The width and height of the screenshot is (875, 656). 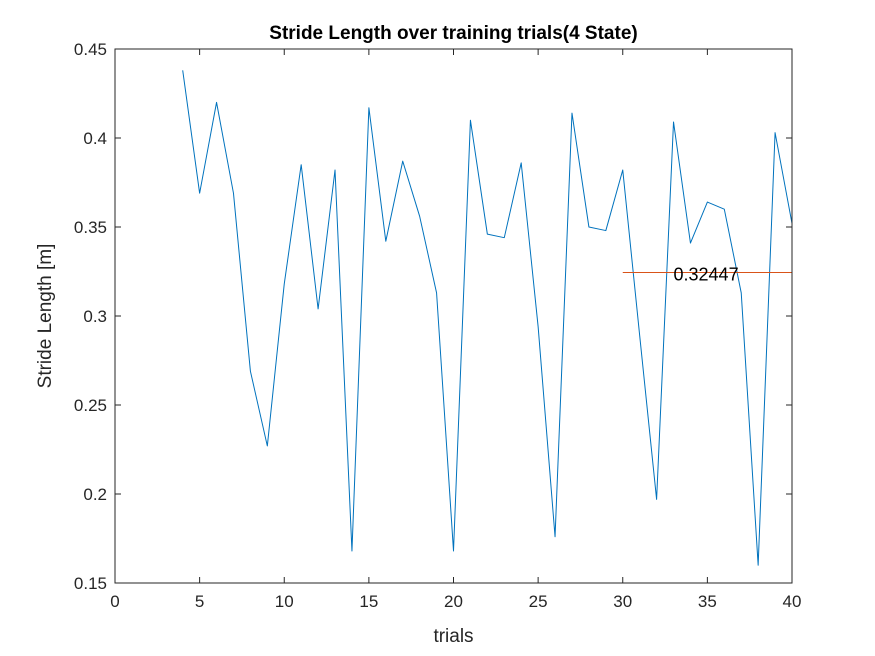 I want to click on x-tick-label: 35, so click(x=707, y=601).